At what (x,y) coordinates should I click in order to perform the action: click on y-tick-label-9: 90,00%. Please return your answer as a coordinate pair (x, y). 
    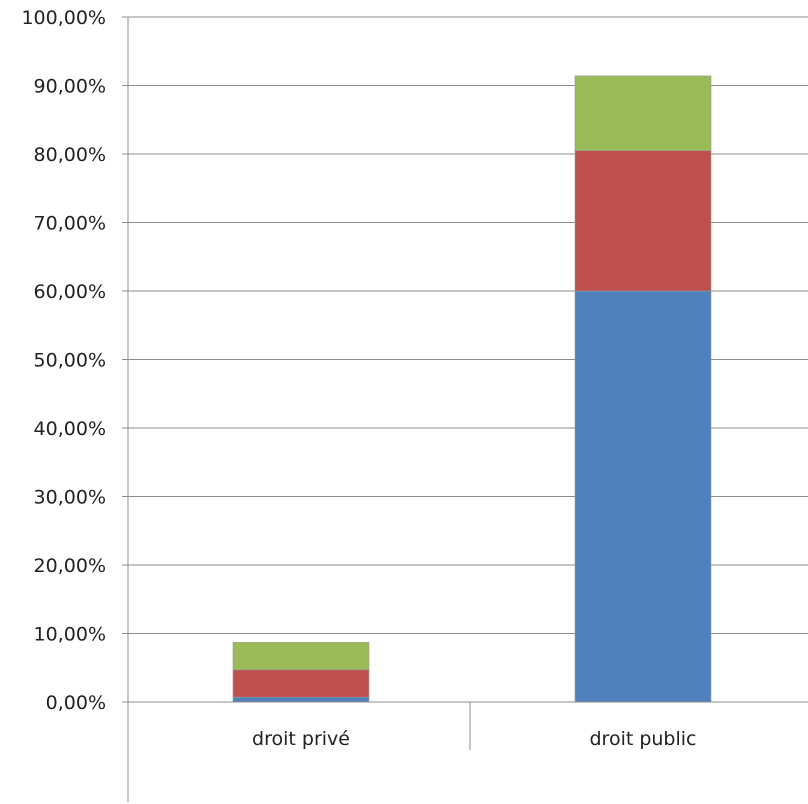
    Looking at the image, I should click on (70, 87).